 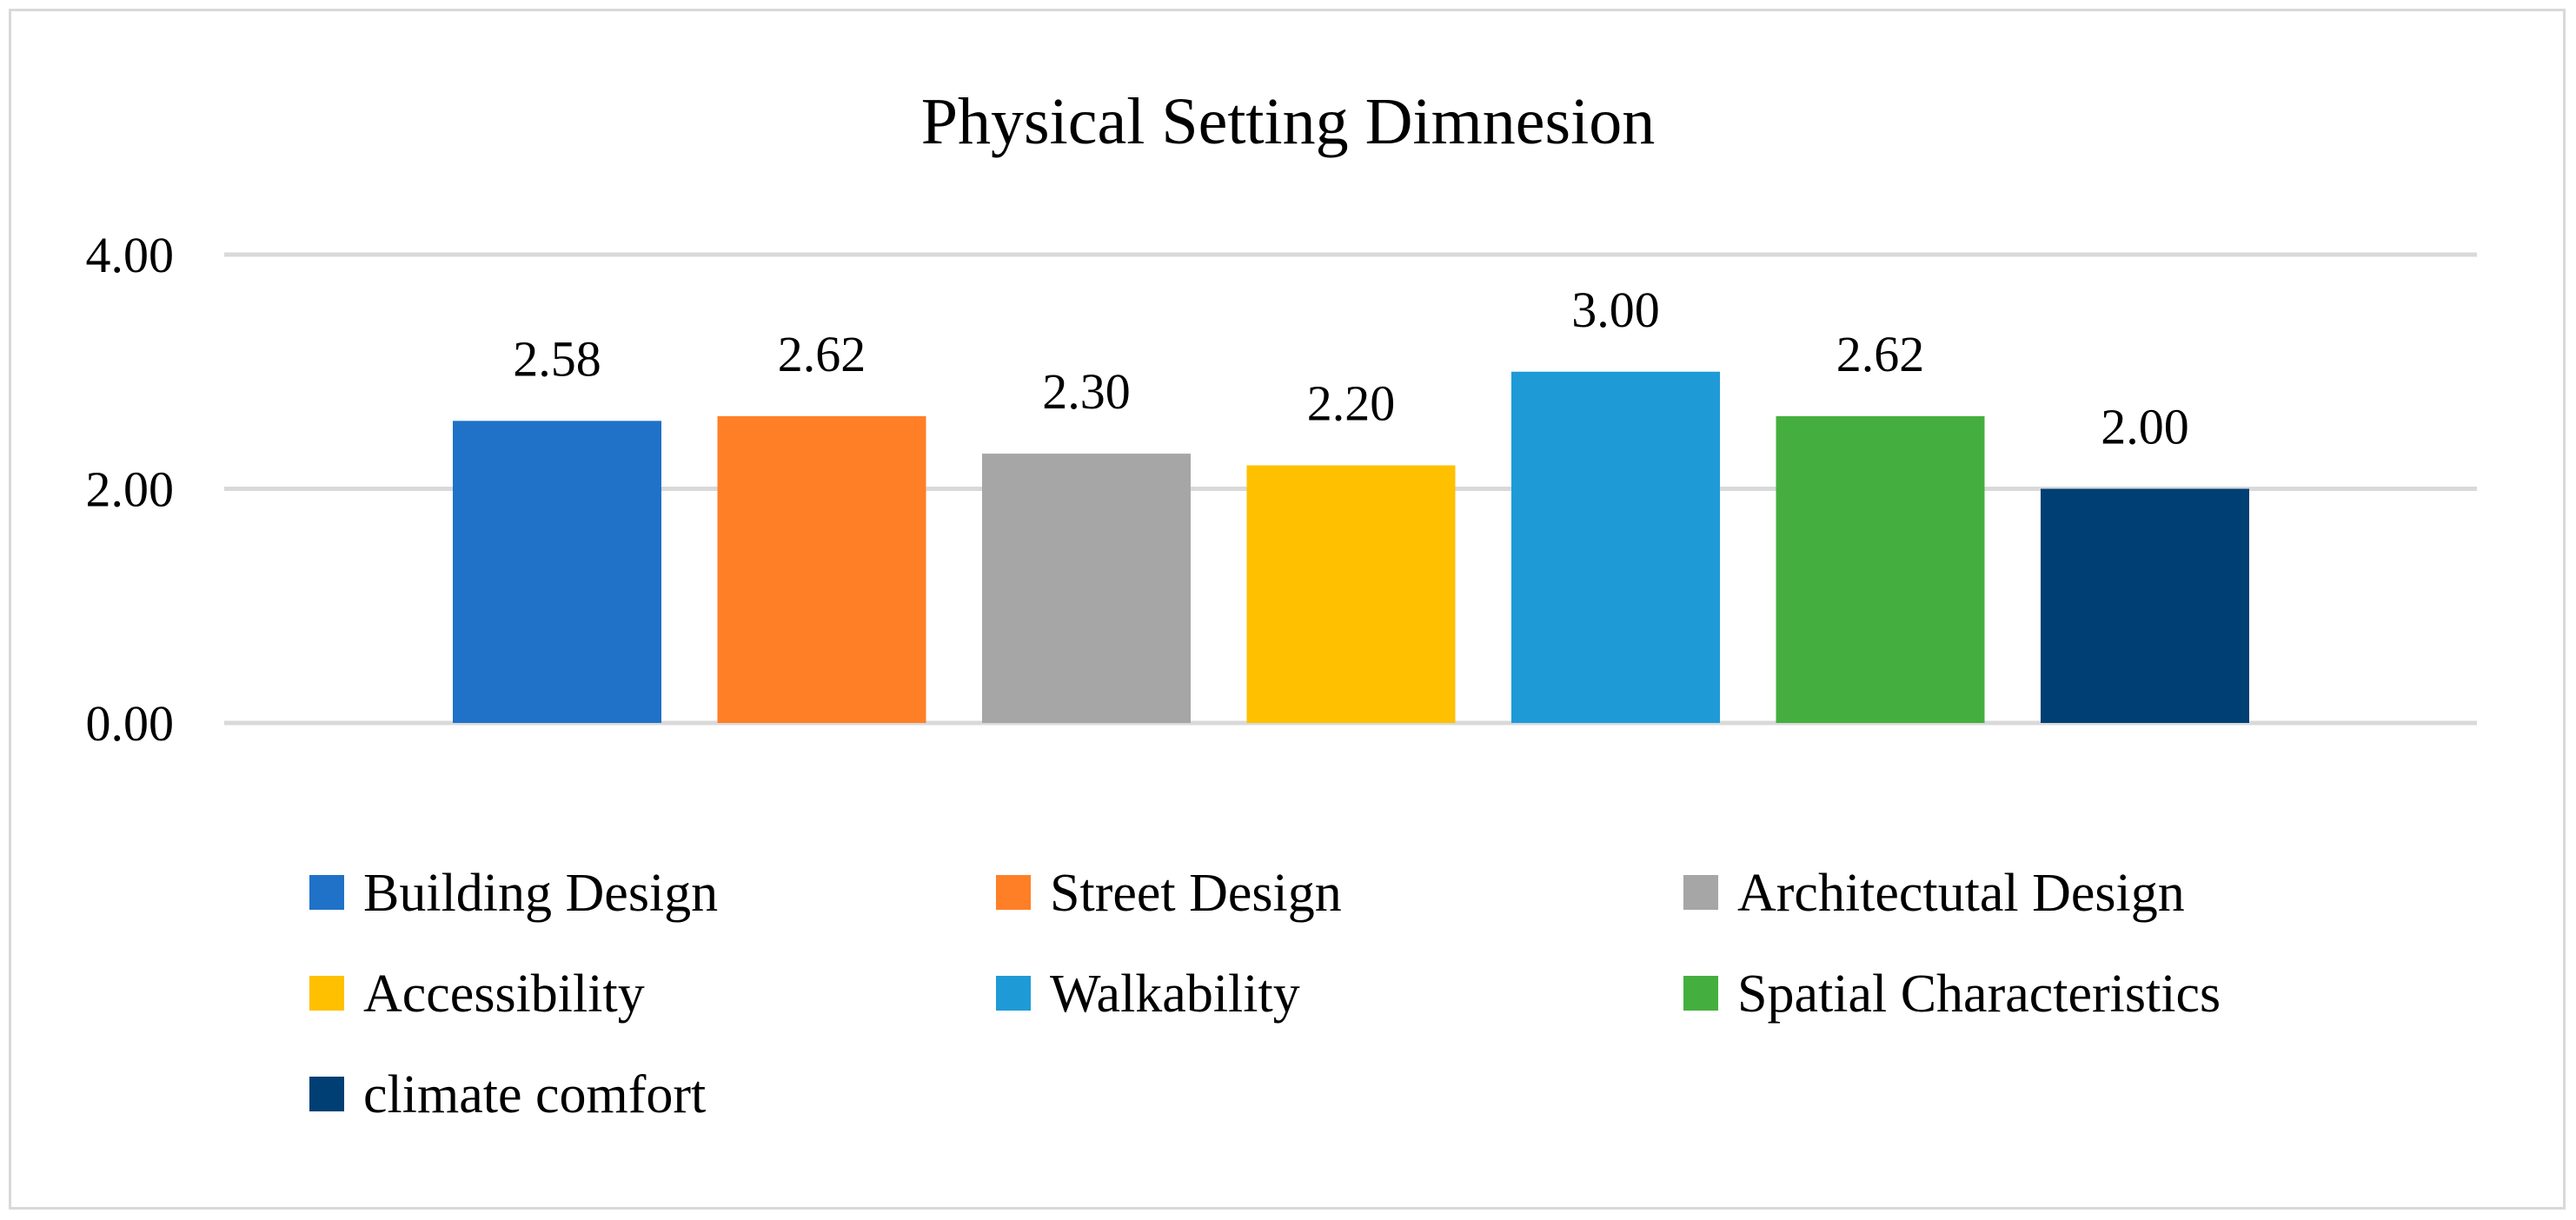 I want to click on legend-label: Building Design, so click(x=540, y=893).